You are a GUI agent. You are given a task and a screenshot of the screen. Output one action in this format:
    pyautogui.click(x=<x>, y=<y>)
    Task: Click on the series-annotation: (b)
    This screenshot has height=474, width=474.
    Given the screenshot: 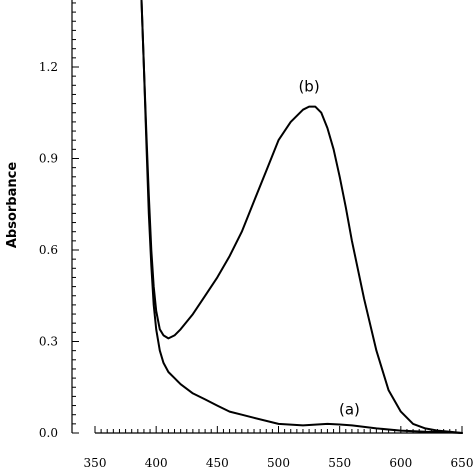 What is the action you would take?
    pyautogui.click(x=308, y=86)
    